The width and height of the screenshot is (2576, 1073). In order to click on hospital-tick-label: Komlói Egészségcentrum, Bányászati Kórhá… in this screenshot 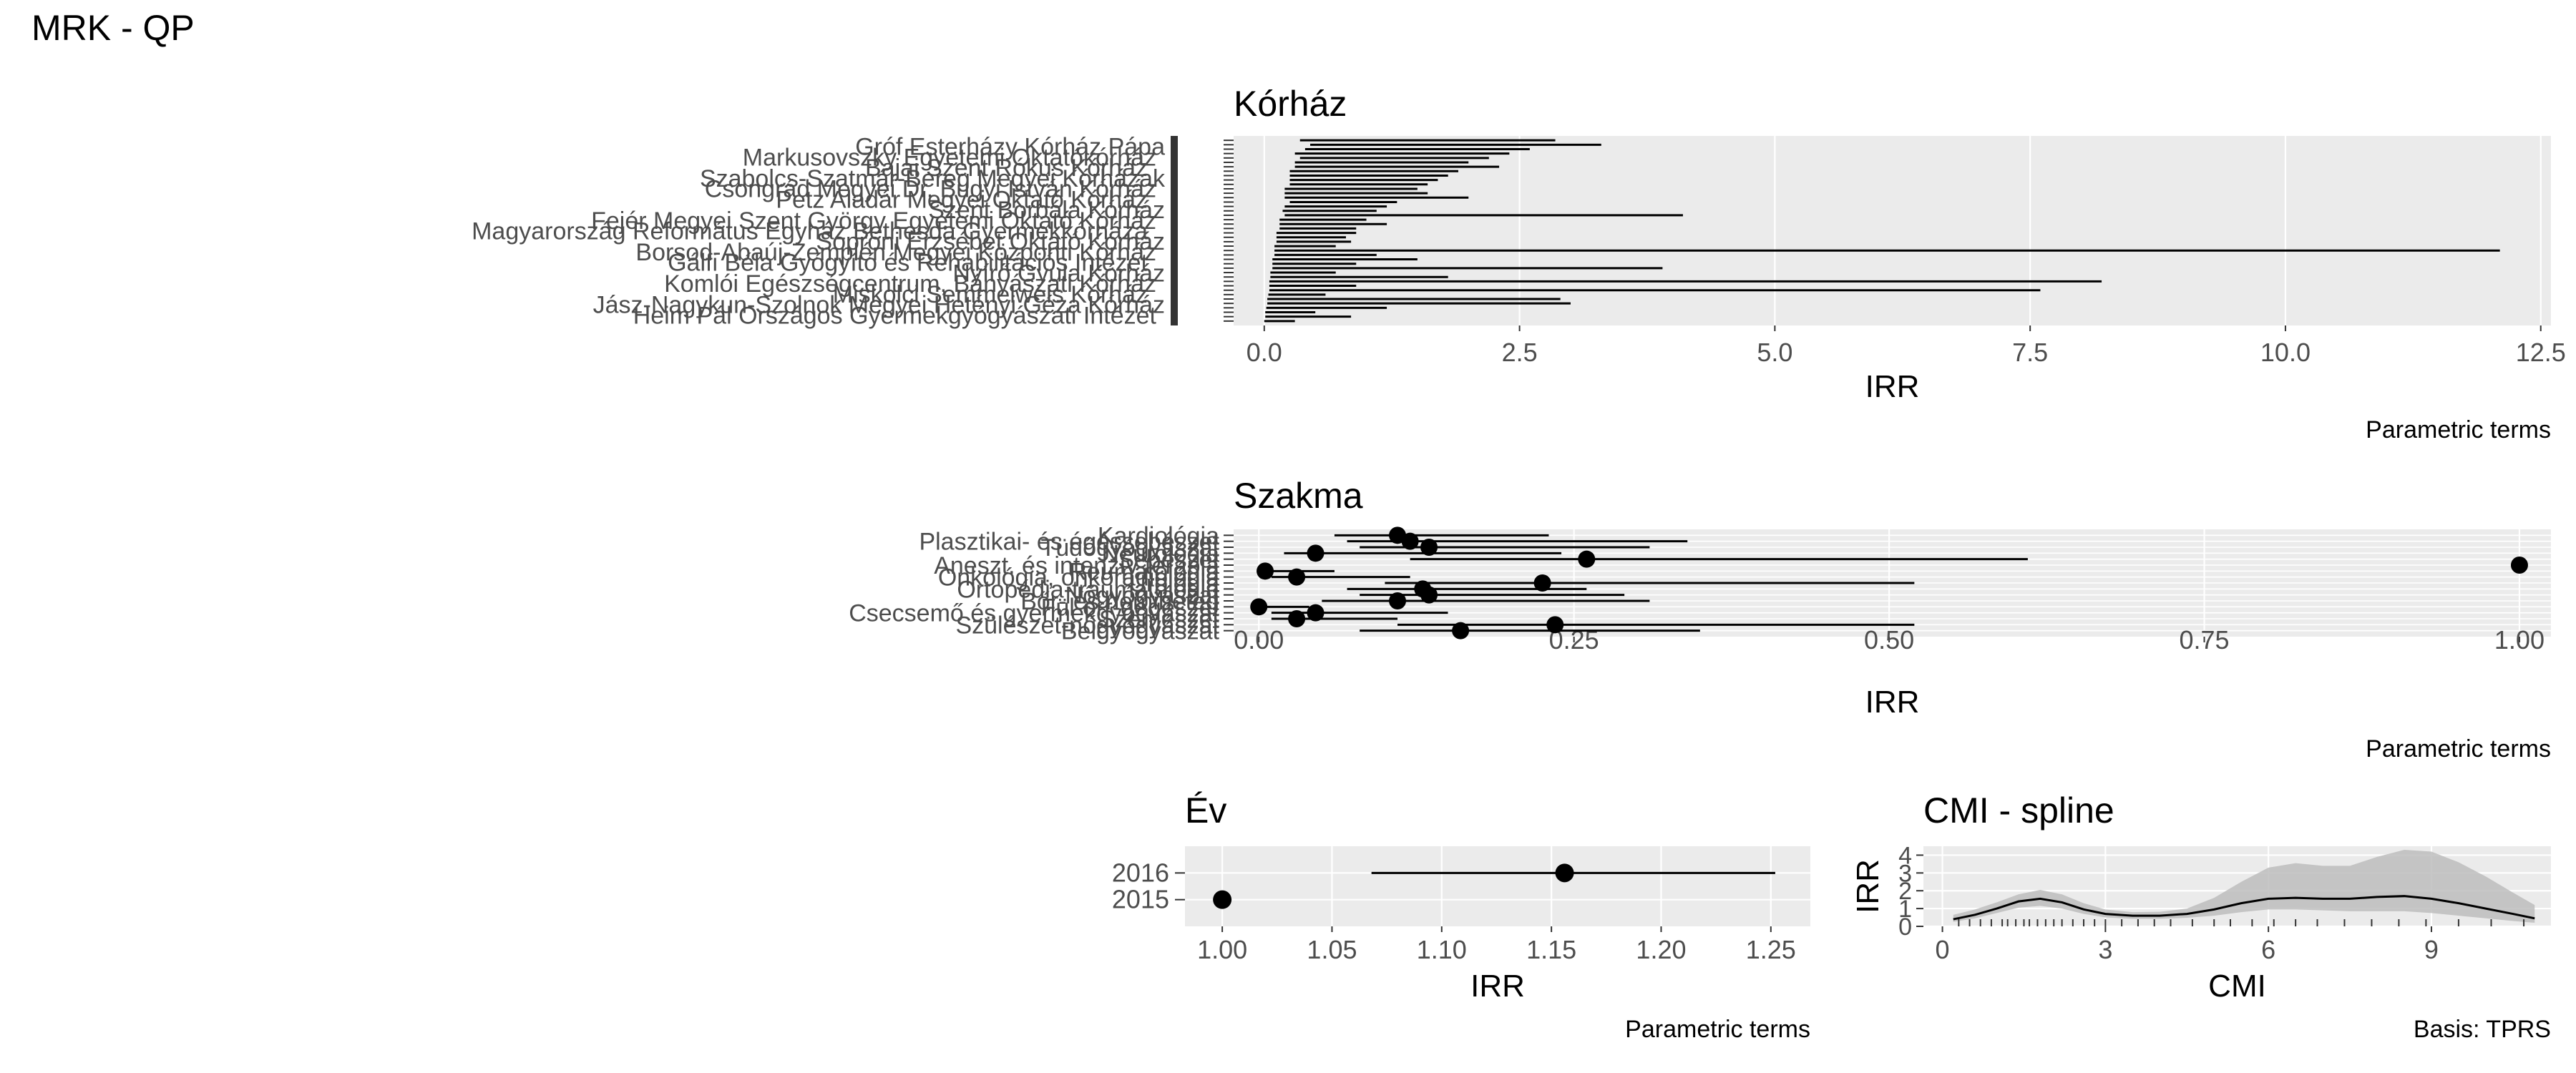, I will do `click(910, 284)`.